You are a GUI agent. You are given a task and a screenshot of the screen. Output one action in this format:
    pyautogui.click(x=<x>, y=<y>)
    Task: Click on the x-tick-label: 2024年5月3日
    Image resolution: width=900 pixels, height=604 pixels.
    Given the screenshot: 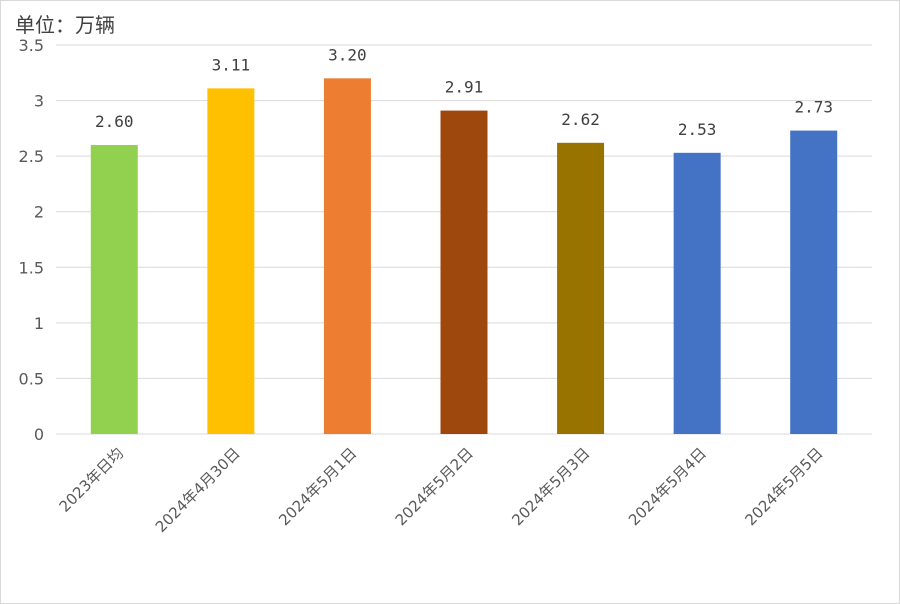 What is the action you would take?
    pyautogui.click(x=550, y=486)
    